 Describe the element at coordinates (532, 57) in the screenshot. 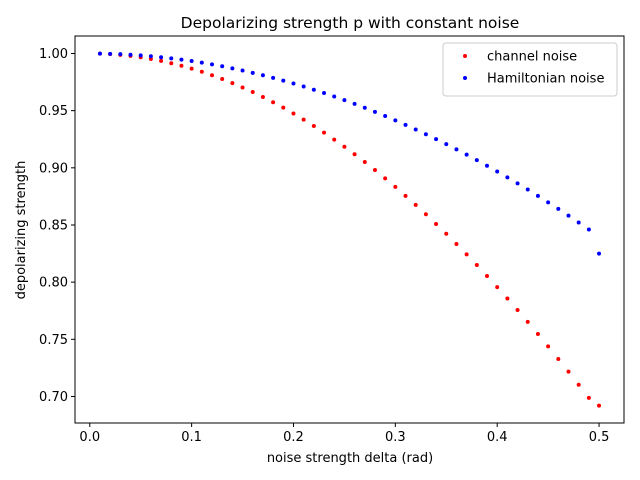

I see `legend-label-channel-noise: channel noise` at that location.